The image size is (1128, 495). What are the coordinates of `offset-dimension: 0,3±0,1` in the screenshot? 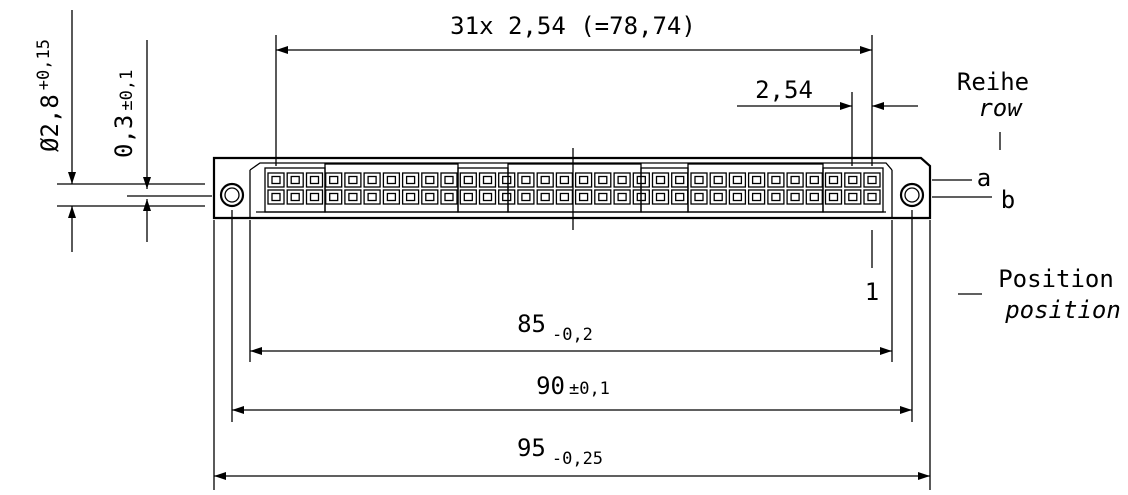 It's located at (161, 141).